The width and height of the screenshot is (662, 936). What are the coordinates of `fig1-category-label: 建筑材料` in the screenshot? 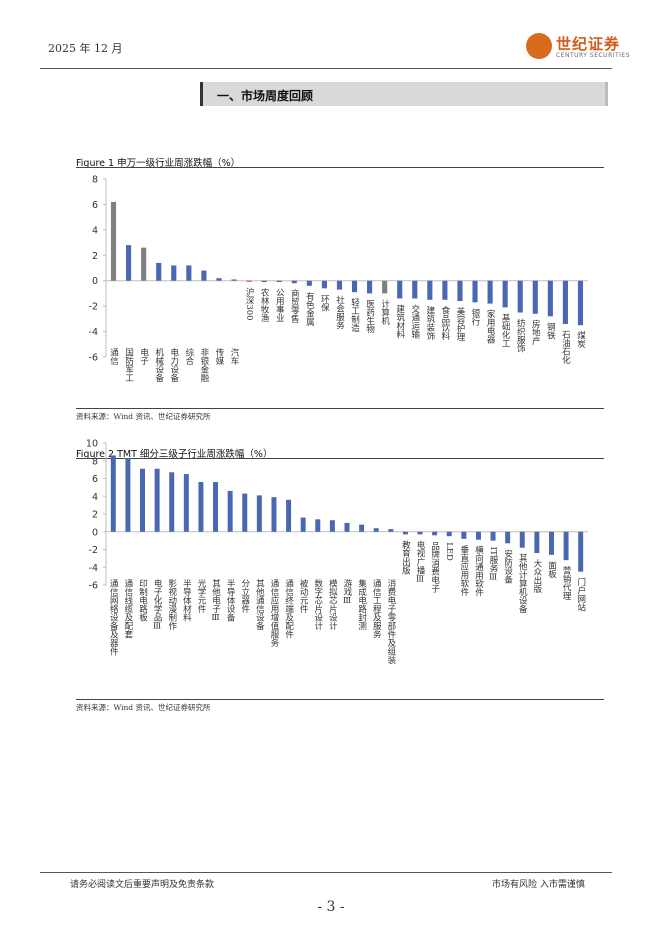 It's located at (400, 322).